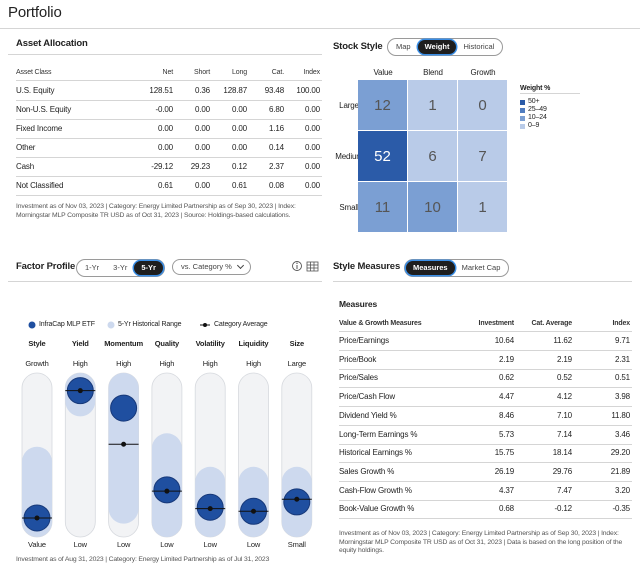  I want to click on table-value: 0.68, so click(506, 509).